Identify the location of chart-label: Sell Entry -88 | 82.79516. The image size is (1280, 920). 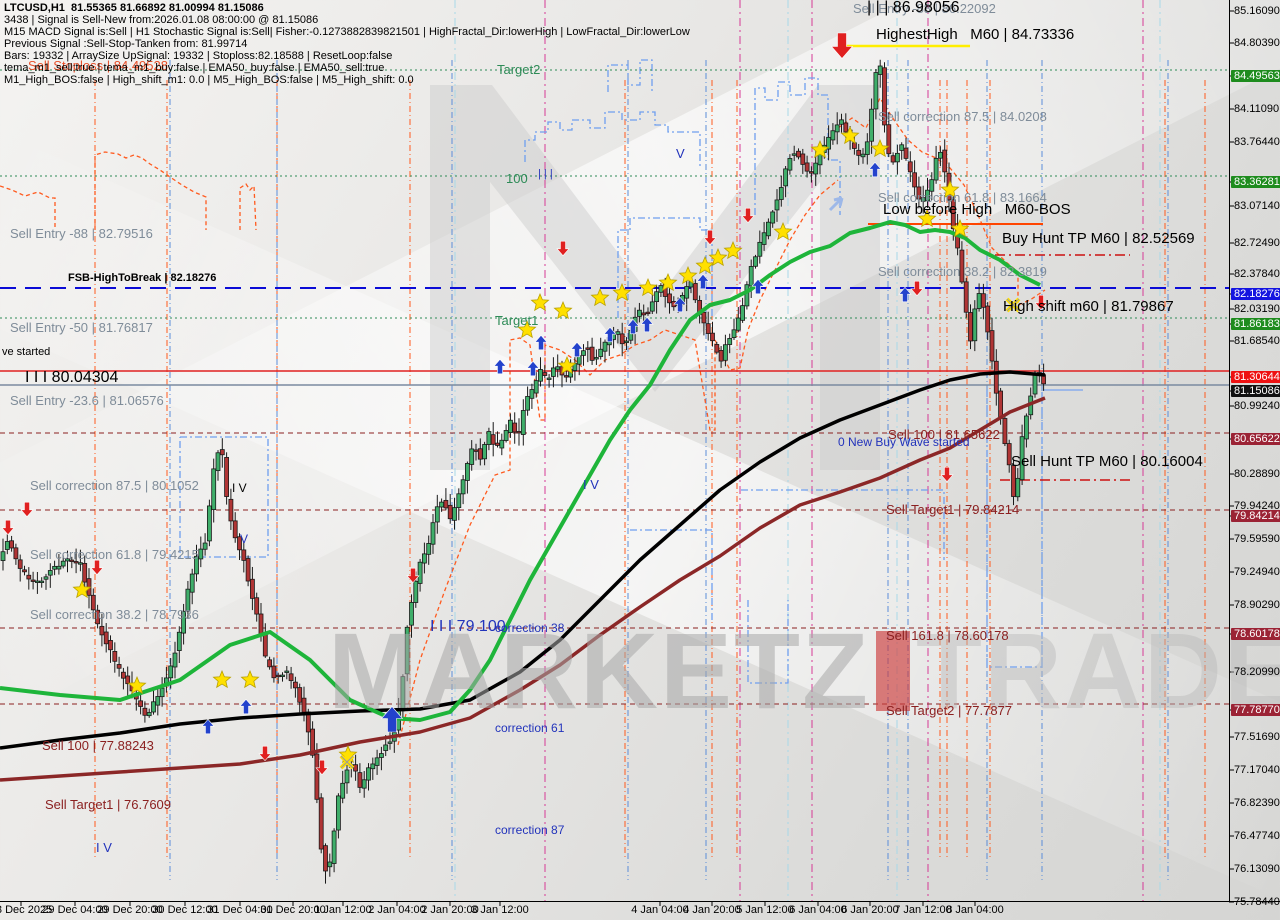
(81, 233).